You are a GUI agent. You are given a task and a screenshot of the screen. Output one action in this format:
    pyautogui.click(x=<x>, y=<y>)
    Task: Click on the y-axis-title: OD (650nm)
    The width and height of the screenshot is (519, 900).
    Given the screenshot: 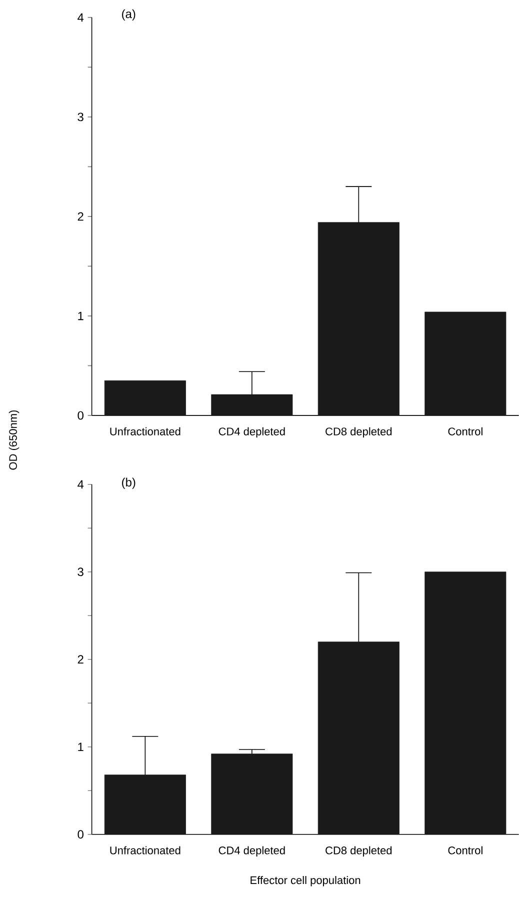 What is the action you would take?
    pyautogui.click(x=14, y=440)
    